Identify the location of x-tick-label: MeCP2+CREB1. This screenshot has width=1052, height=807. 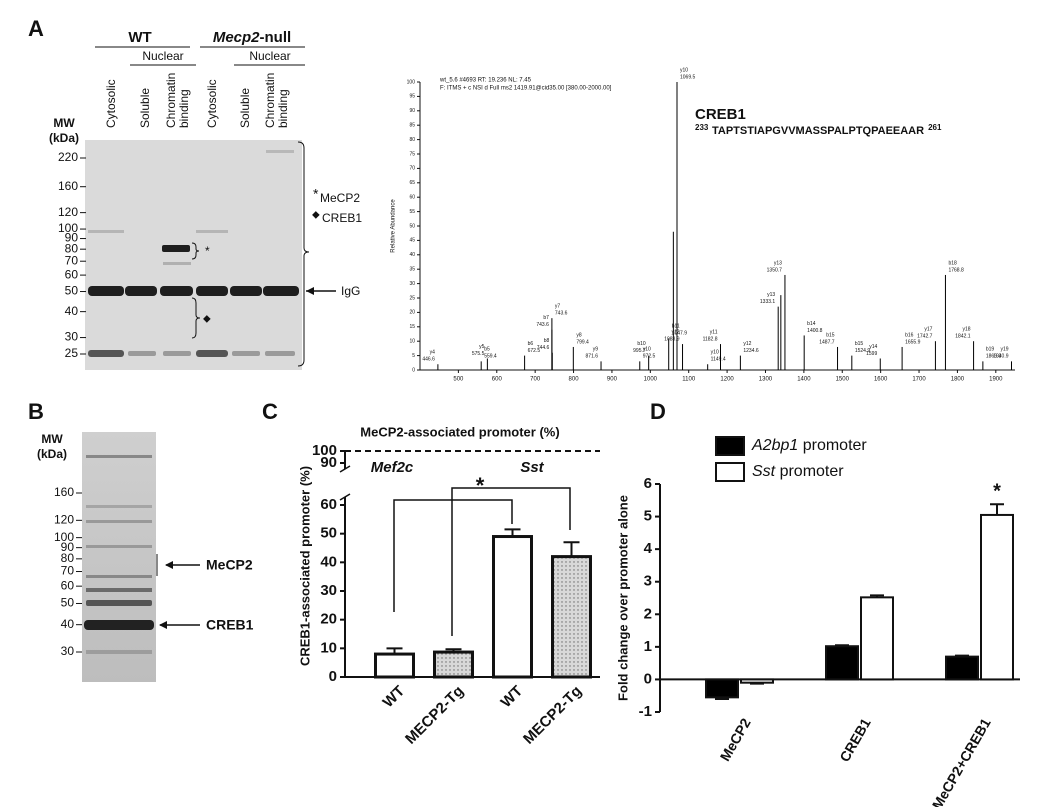
(961, 761).